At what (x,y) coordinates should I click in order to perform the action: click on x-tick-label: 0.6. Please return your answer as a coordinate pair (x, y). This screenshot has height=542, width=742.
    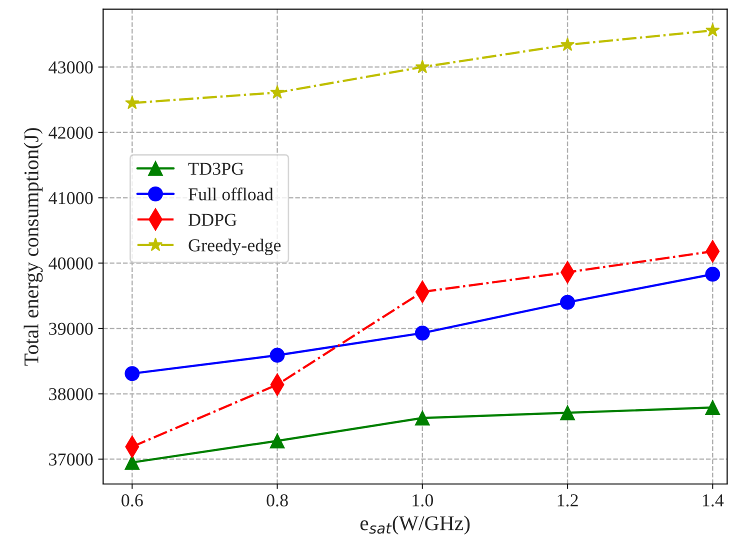
    Looking at the image, I should click on (132, 500).